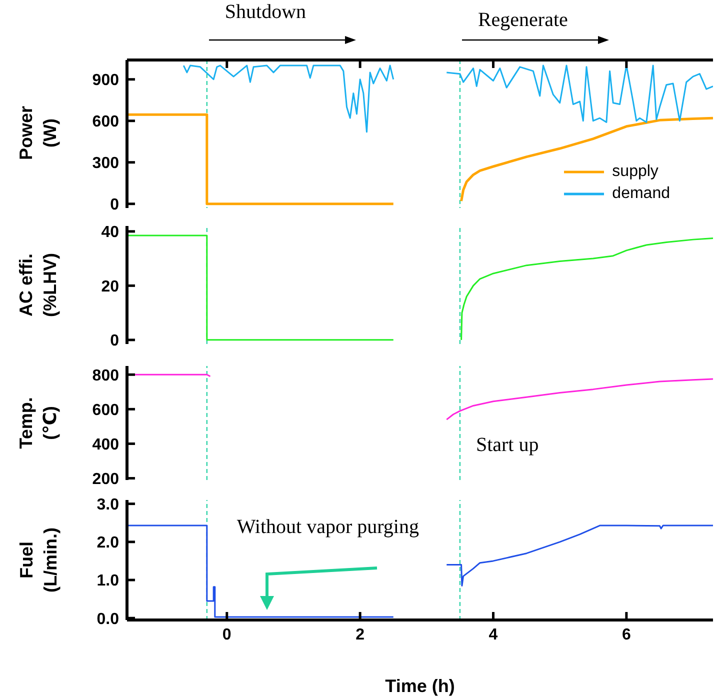  I want to click on annotation: Without vapor purging, so click(327, 528).